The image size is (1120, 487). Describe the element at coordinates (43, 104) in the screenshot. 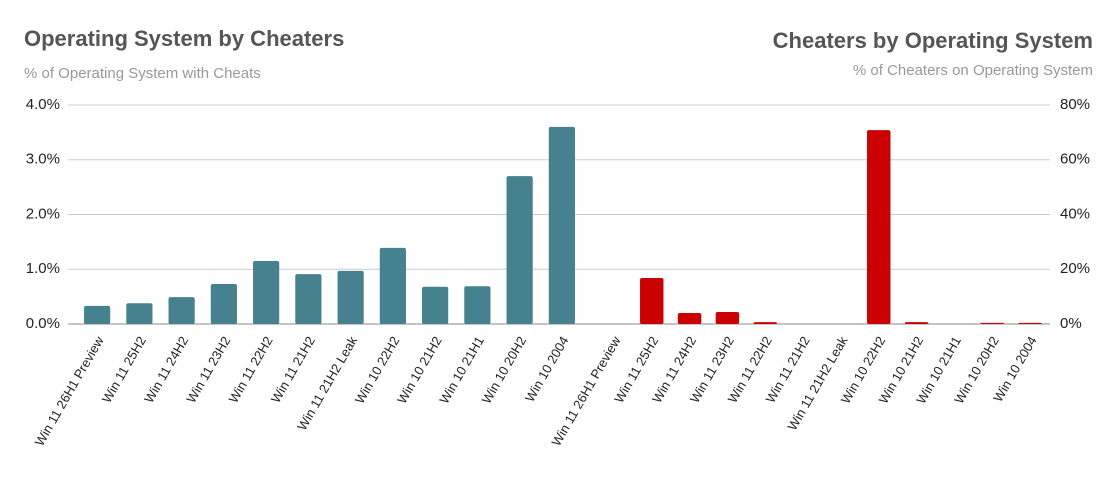

I see `y-tick-label: 4.0%` at that location.